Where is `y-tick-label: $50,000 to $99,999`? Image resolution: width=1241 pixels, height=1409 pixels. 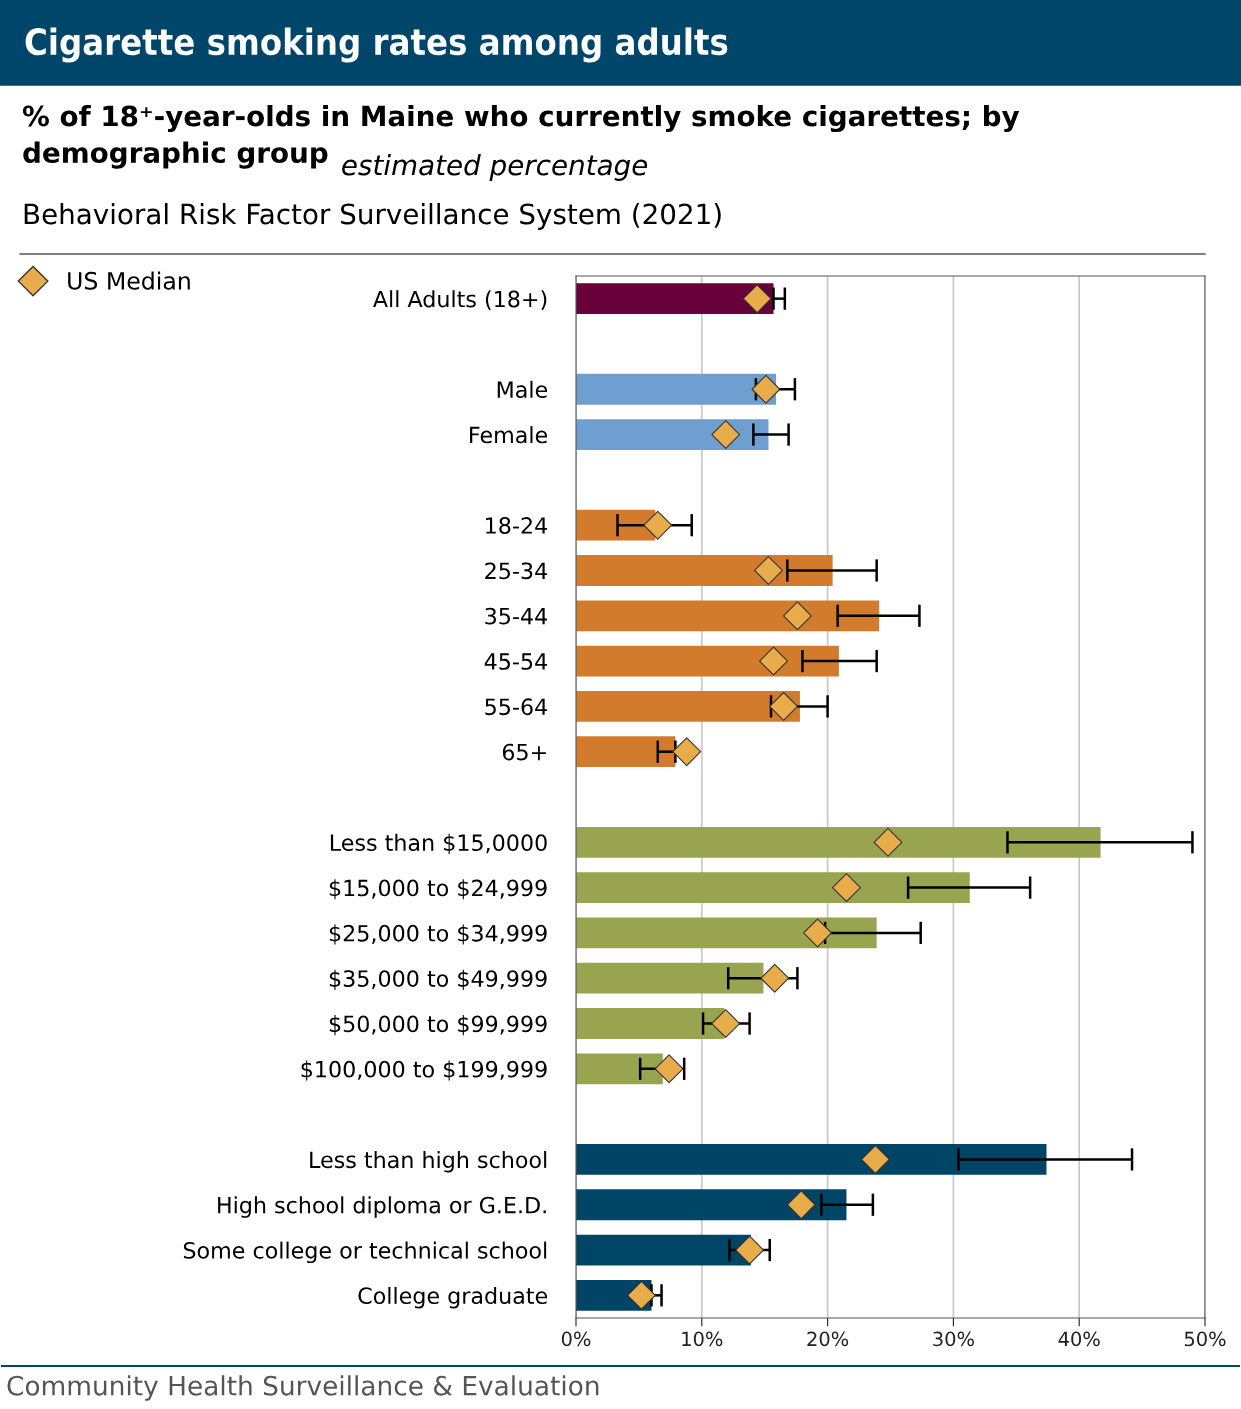
y-tick-label: $50,000 to $99,999 is located at coordinates (438, 1025).